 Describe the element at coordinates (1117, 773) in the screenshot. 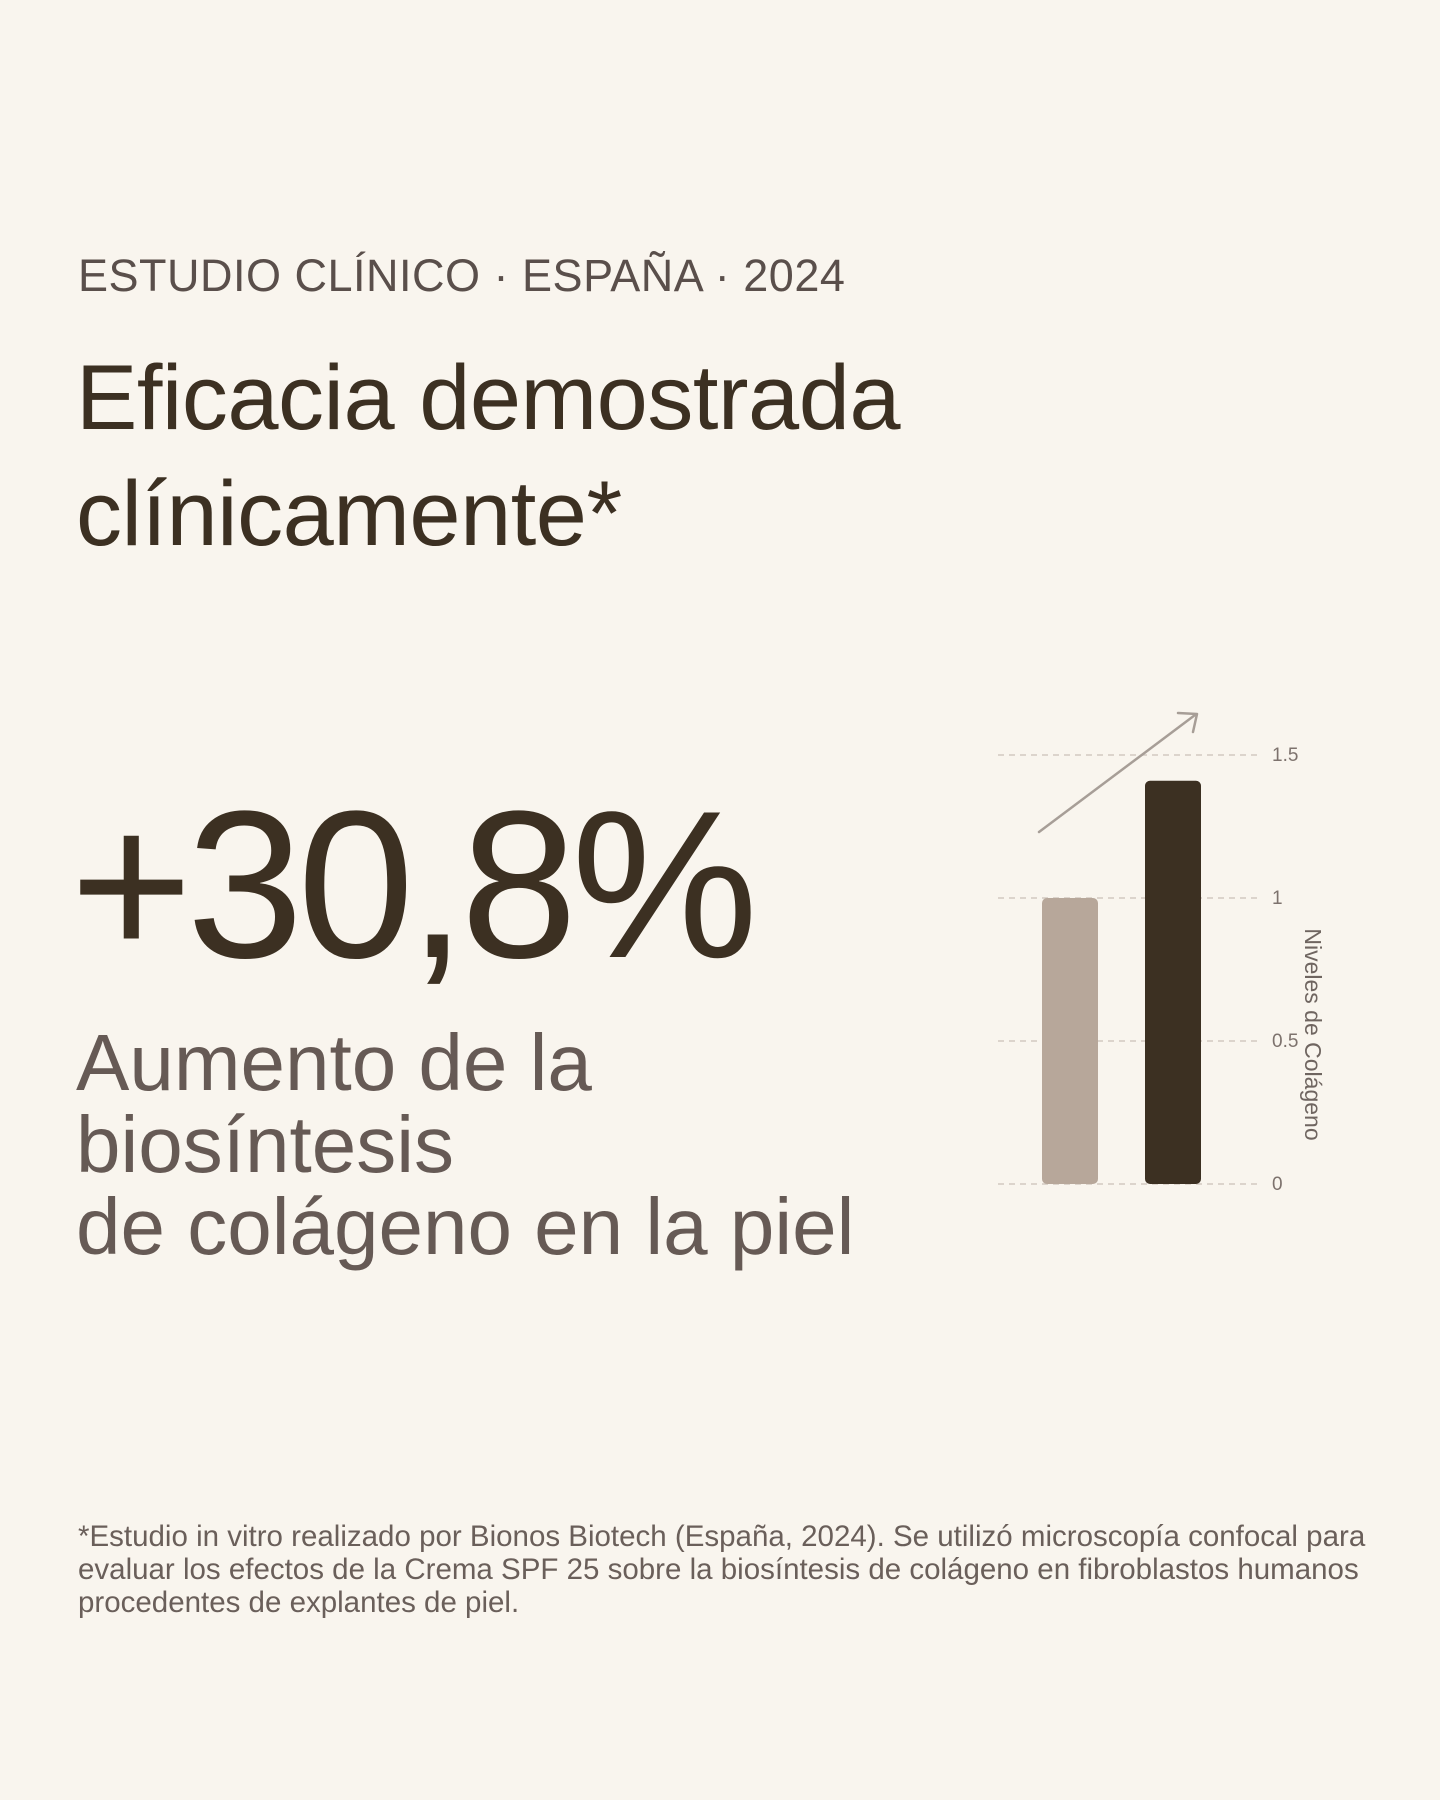

I see `trend-arrow-icon` at that location.